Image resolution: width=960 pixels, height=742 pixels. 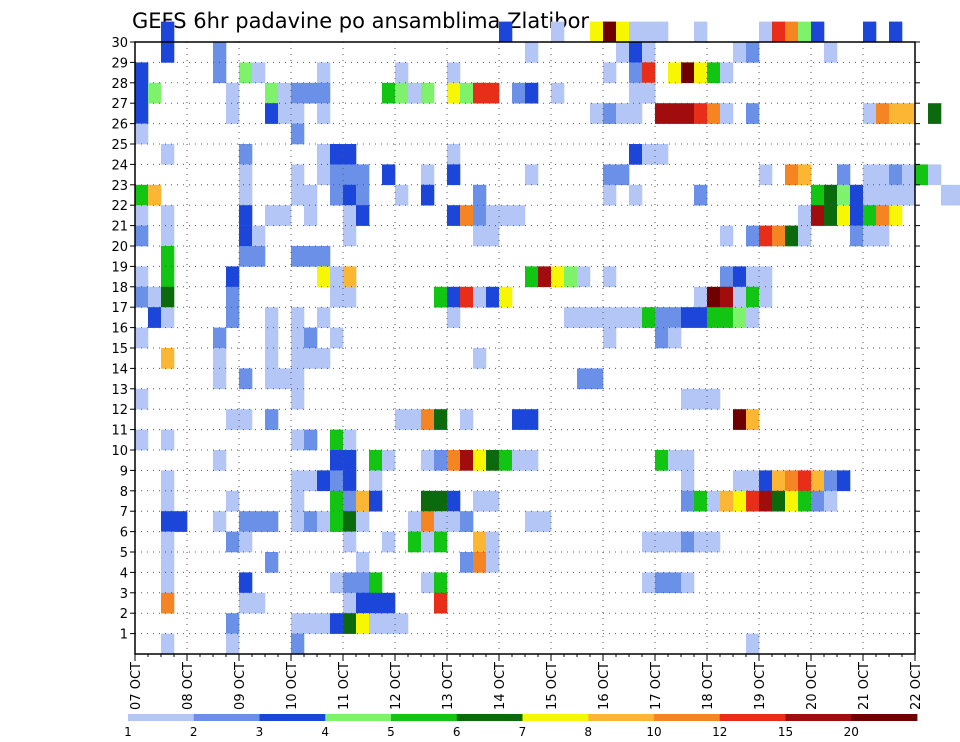 I want to click on y-tick-label: 11, so click(x=119, y=431).